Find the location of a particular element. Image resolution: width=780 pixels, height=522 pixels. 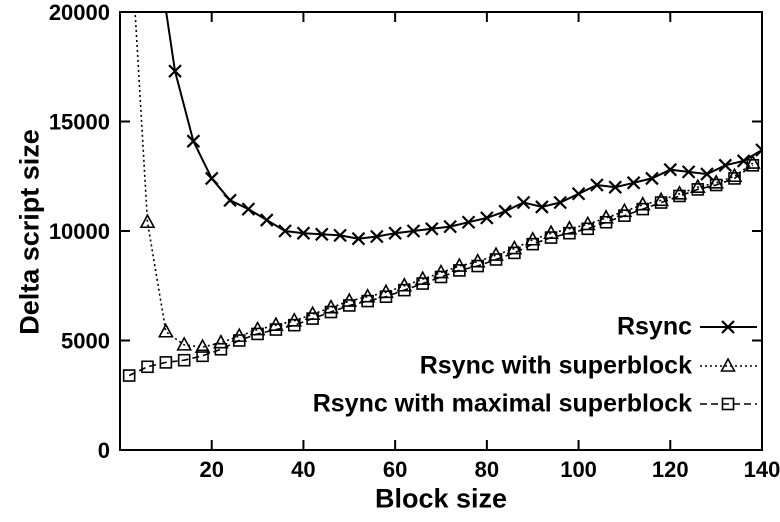

x-tick-label: 40 is located at coordinates (303, 469).